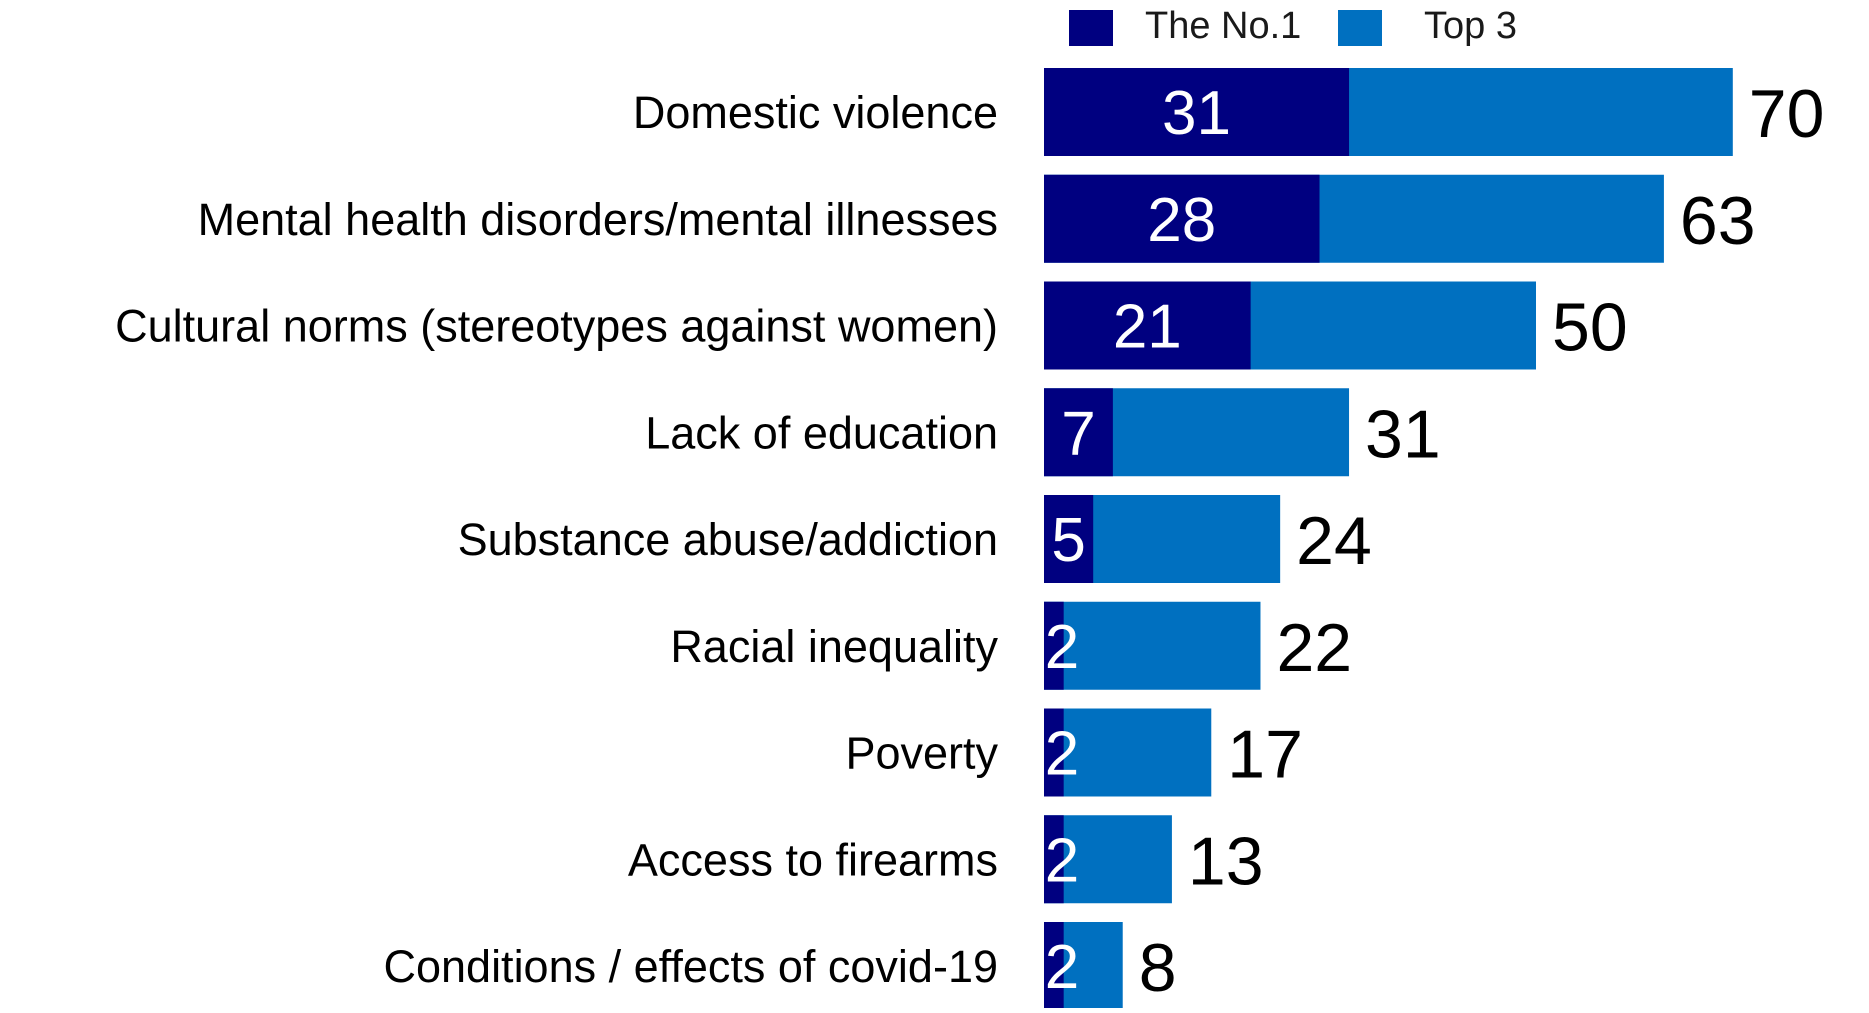 This screenshot has height=1013, width=1869. I want to click on data-label-no1: 21, so click(1147, 327).